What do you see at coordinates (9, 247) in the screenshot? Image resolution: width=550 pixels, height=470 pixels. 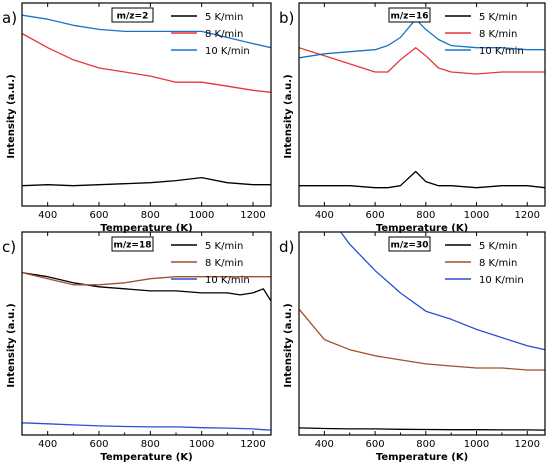 I see `panel-label: c)` at bounding box center [9, 247].